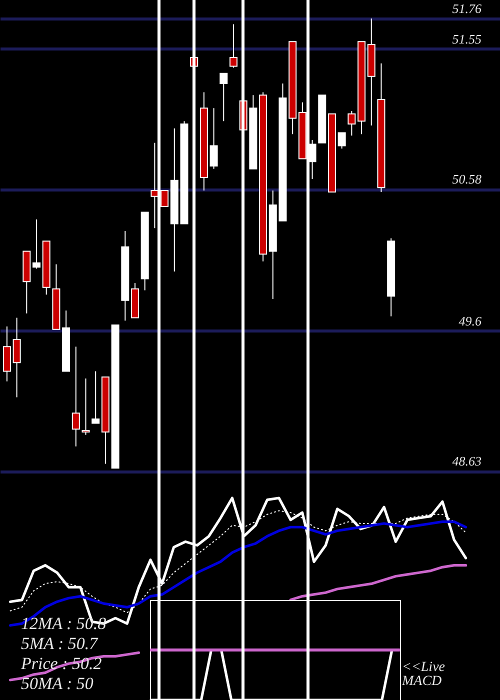 The image size is (500, 700). What do you see at coordinates (467, 179) in the screenshot?
I see `y-tick-label: 50.58` at bounding box center [467, 179].